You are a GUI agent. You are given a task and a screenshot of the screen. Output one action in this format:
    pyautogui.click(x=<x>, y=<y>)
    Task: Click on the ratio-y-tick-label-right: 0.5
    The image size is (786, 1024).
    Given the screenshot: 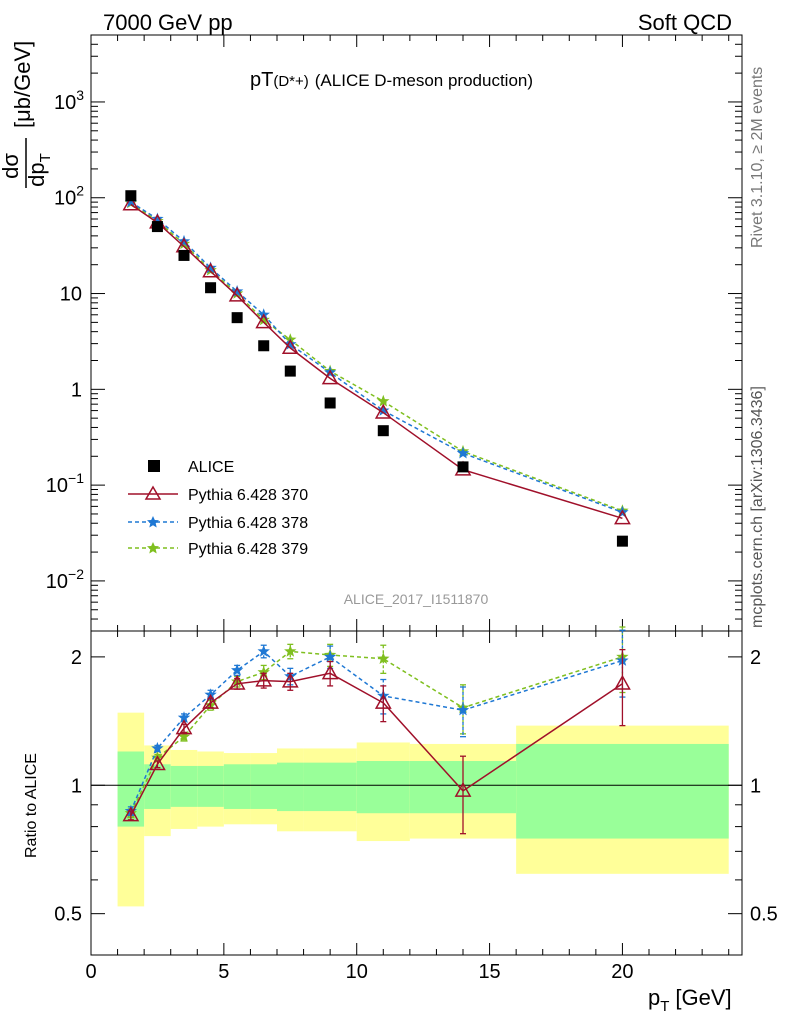 What is the action you would take?
    pyautogui.click(x=764, y=915)
    